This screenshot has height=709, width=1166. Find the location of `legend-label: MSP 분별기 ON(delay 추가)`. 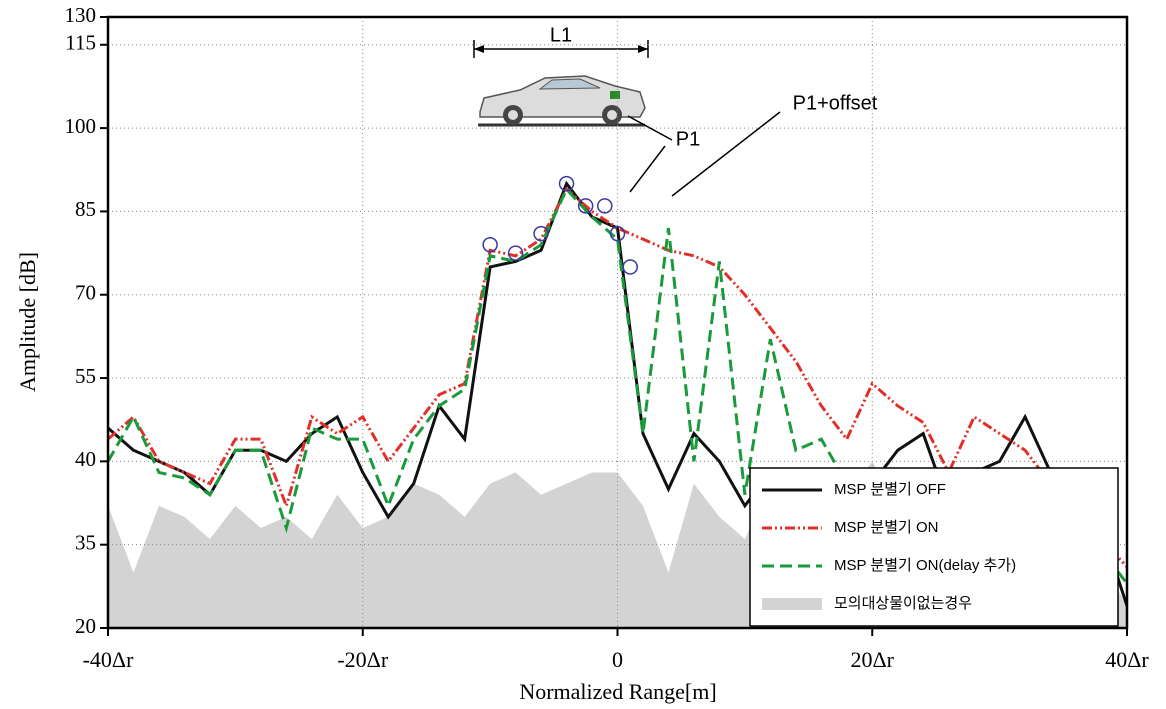

legend-label: MSP 분별기 ON(delay 추가) is located at coordinates (925, 565).